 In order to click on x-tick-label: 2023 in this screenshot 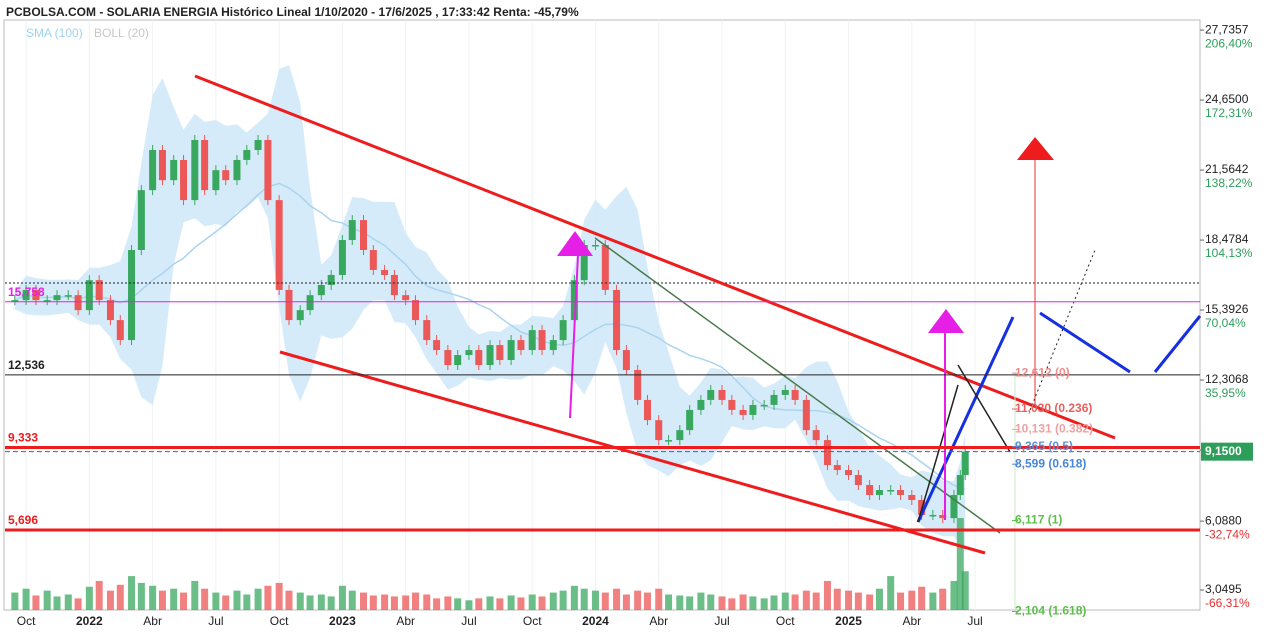, I will do `click(342, 621)`.